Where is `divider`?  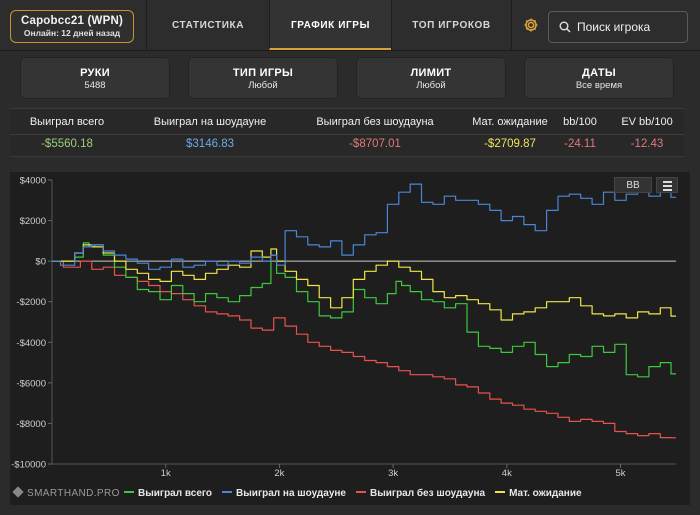 divider is located at coordinates (347, 134).